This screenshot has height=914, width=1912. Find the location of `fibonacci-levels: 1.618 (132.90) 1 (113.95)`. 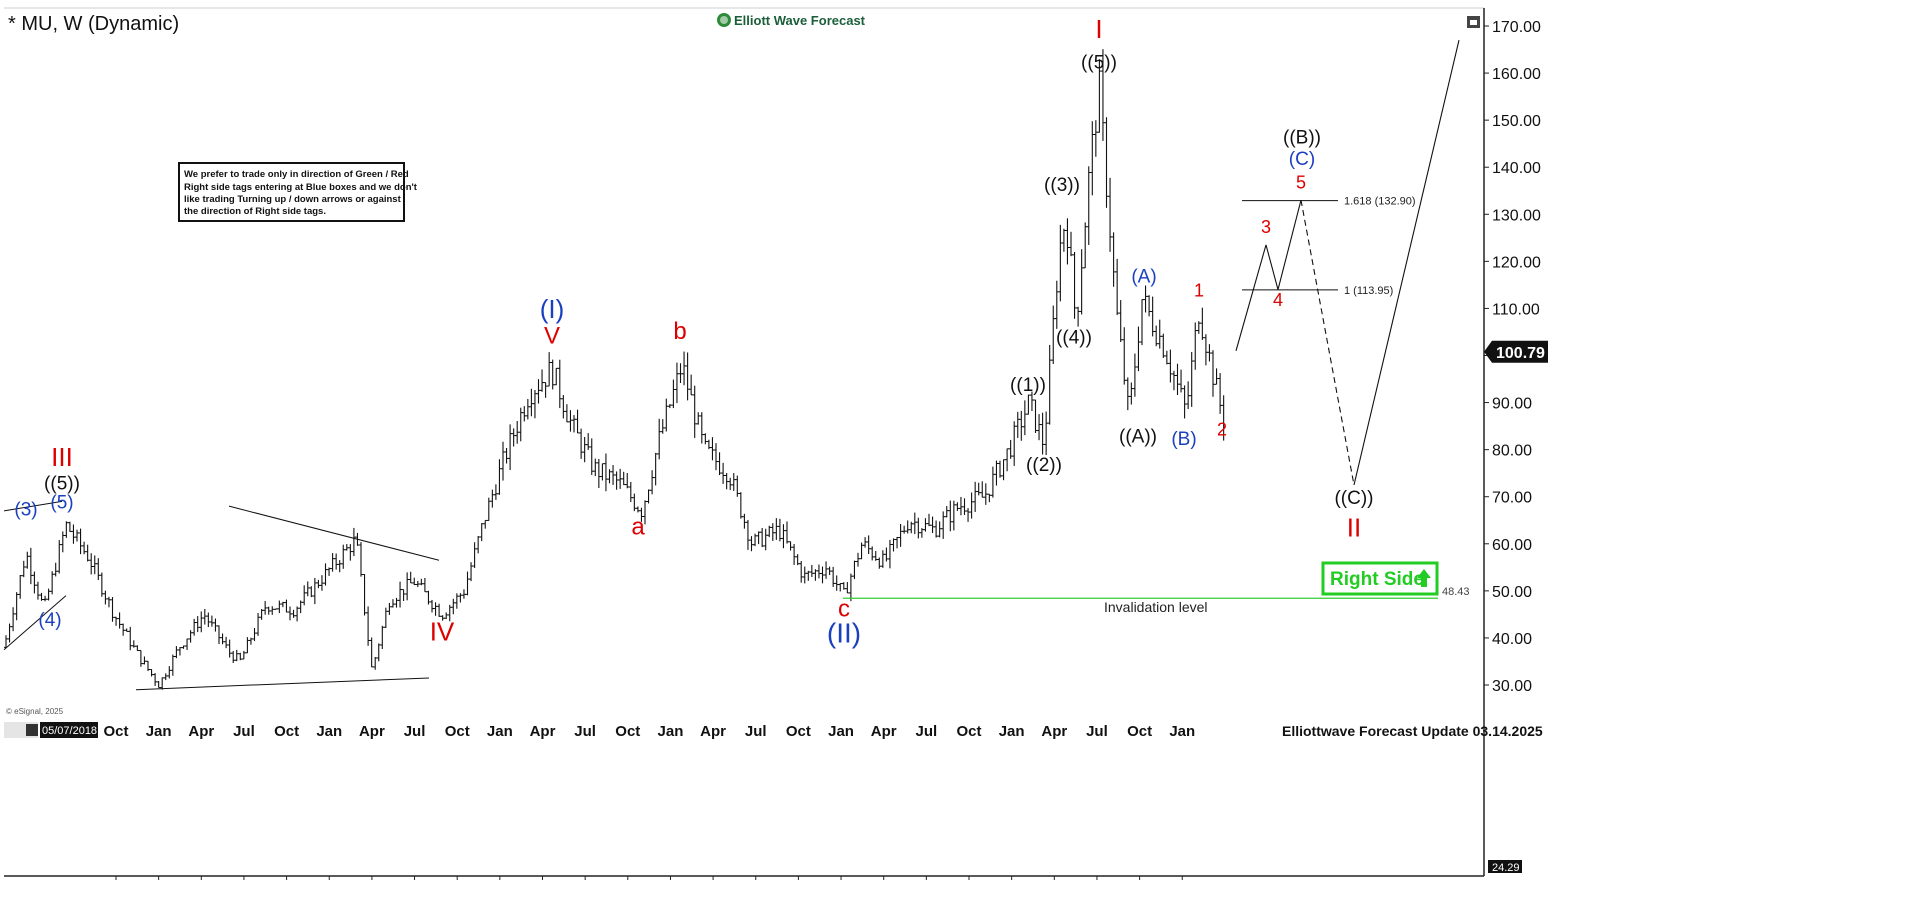

fibonacci-levels: 1.618 (132.90) 1 (113.95) is located at coordinates (1329, 246).